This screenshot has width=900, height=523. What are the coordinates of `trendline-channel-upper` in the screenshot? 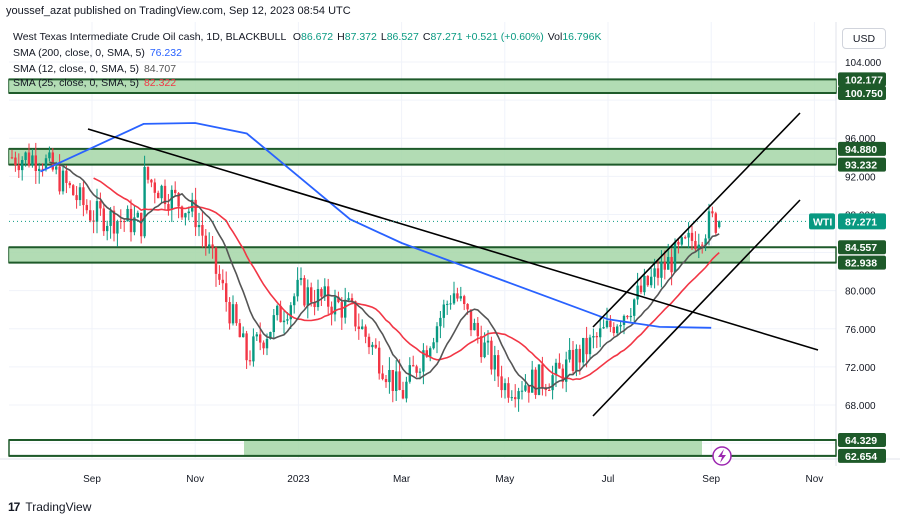 It's located at (696, 220).